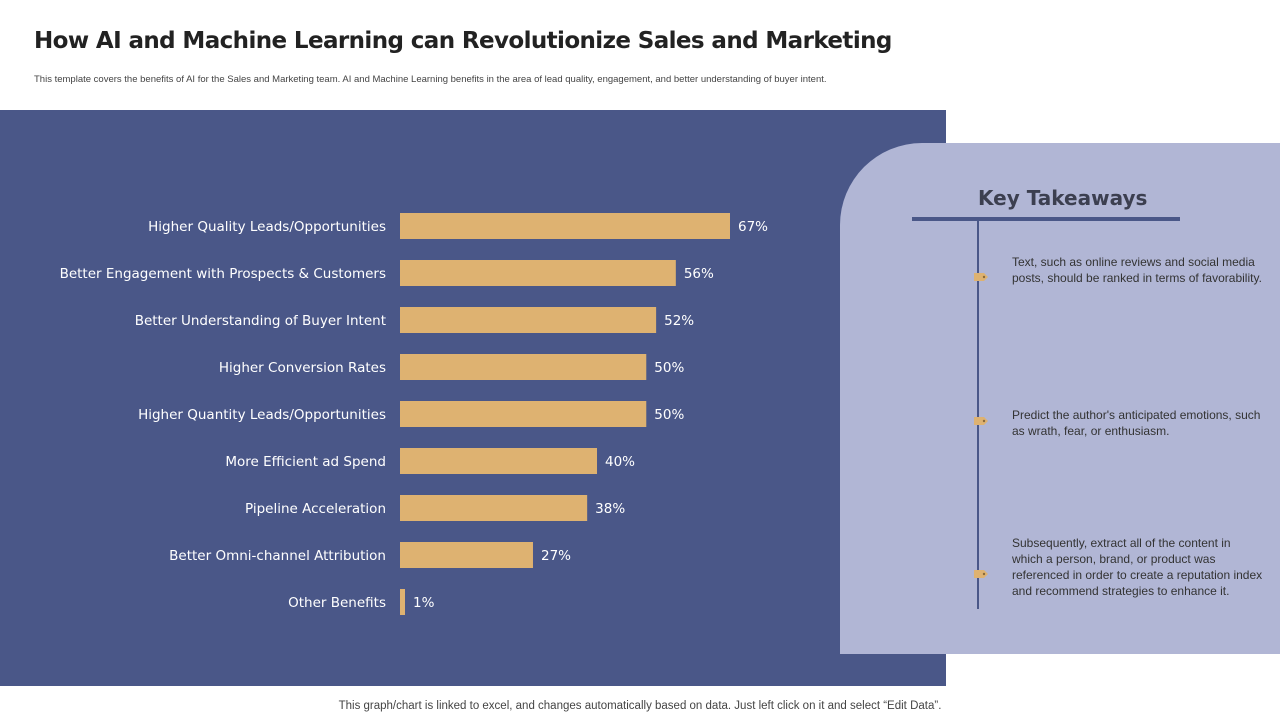 The image size is (1280, 720). What do you see at coordinates (1046, 219) in the screenshot?
I see `takeaways-title-underline` at bounding box center [1046, 219].